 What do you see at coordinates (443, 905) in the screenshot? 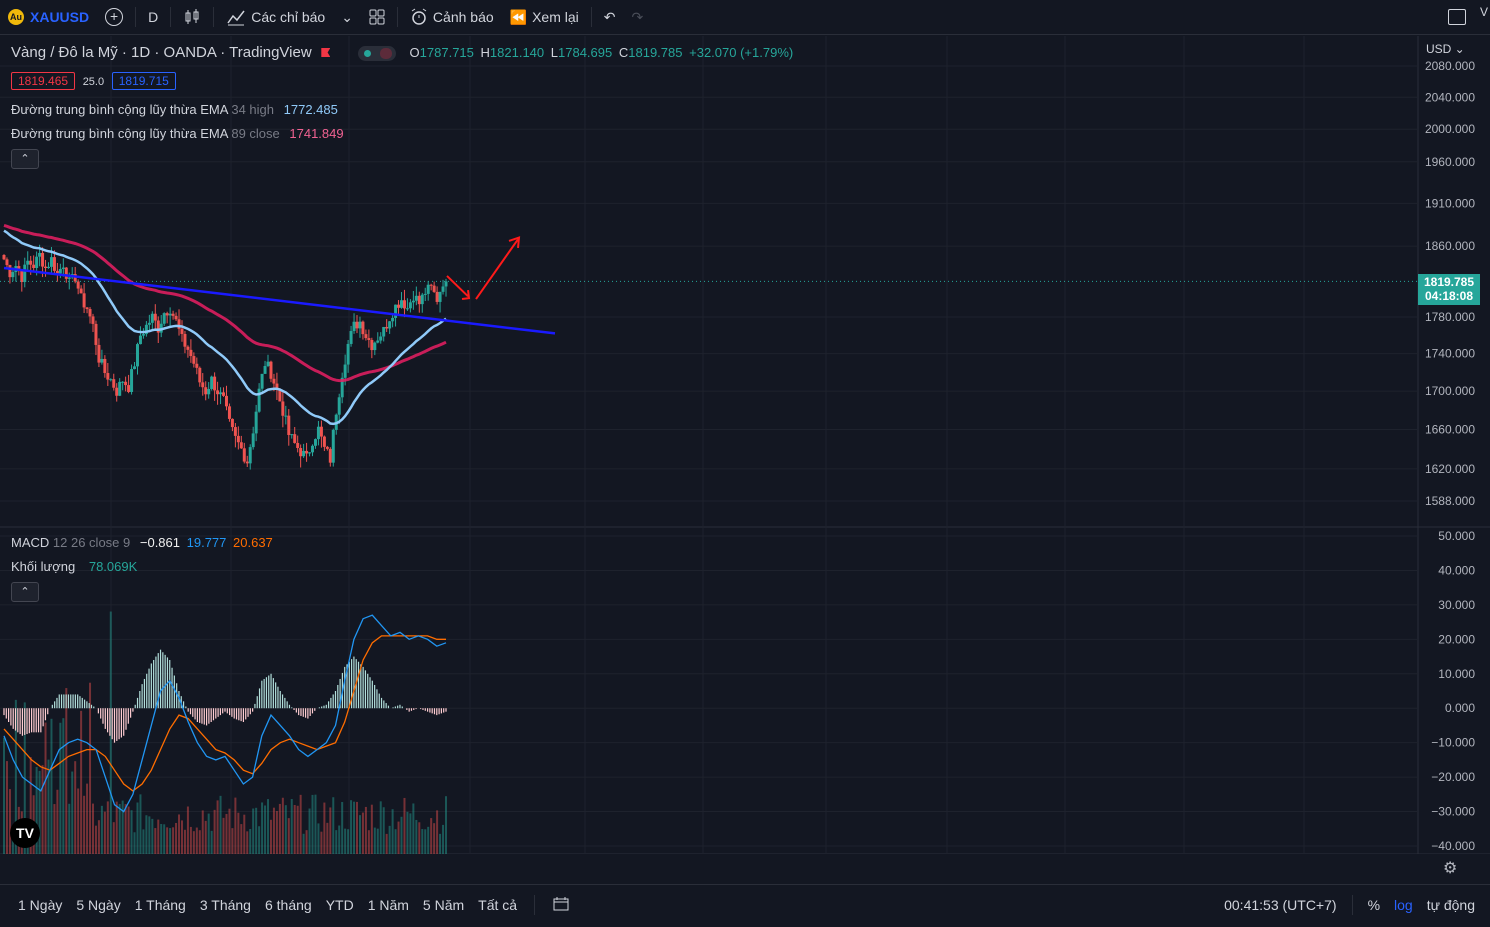
I see `range-5y: 5 Năm` at bounding box center [443, 905].